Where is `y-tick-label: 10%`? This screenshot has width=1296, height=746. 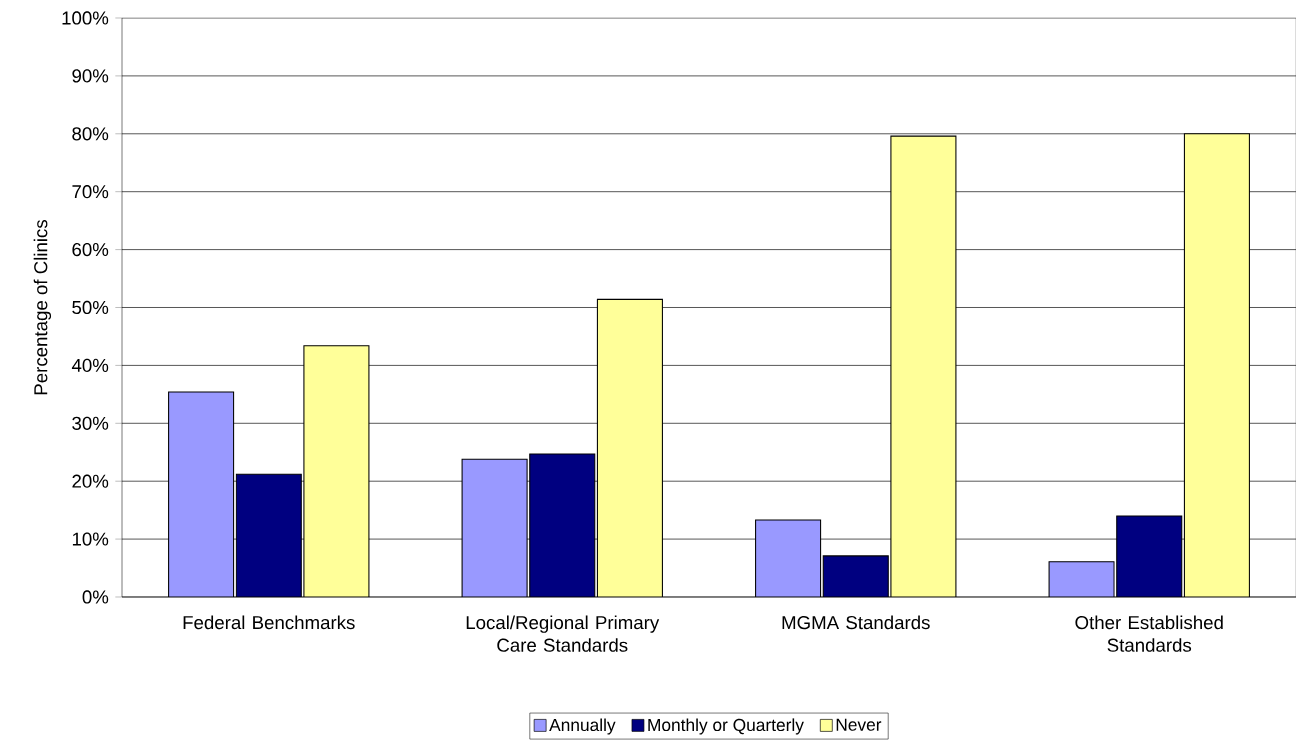
y-tick-label: 10% is located at coordinates (90, 539).